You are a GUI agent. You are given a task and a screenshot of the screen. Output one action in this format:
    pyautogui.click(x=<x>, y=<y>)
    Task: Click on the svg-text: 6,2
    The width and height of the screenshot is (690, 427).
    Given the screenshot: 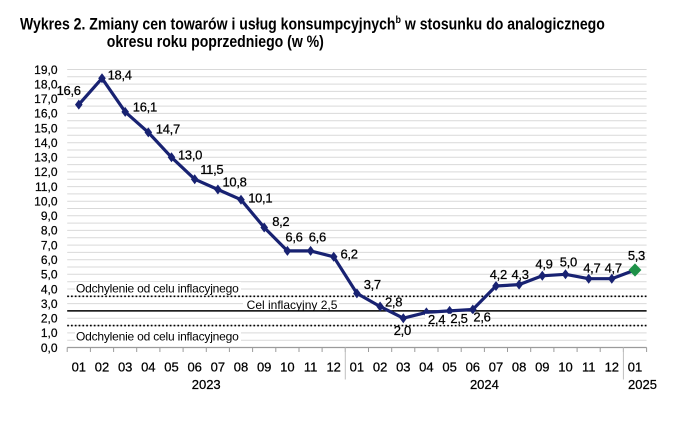 What is the action you would take?
    pyautogui.click(x=349, y=253)
    